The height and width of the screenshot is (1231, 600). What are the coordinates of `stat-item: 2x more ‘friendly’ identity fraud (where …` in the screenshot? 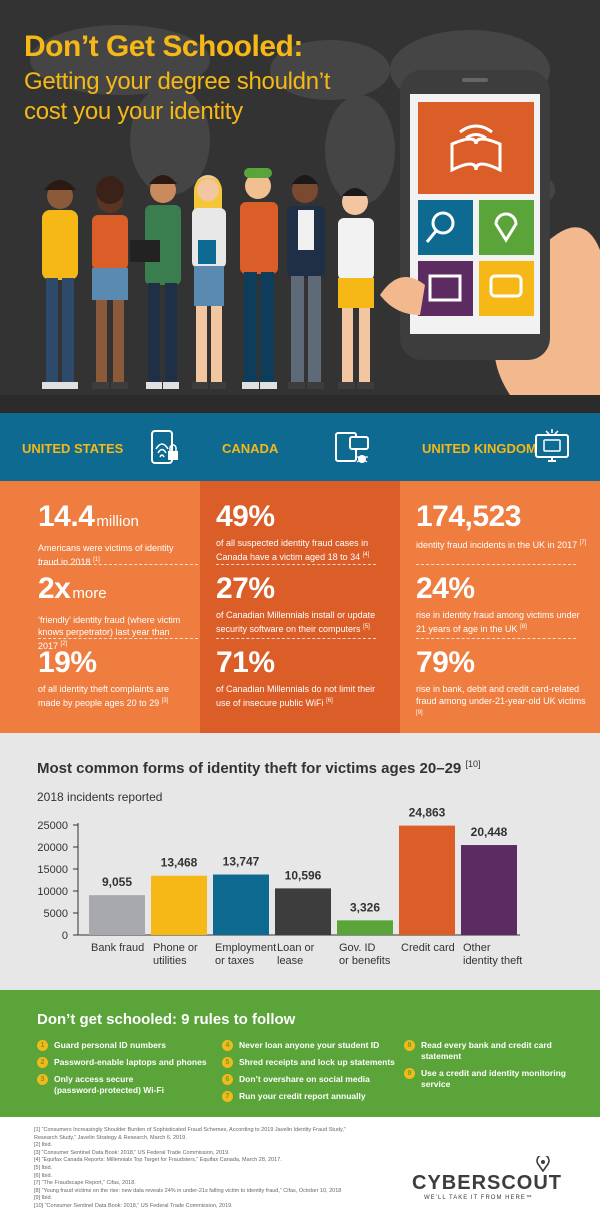 It's located at (100, 612).